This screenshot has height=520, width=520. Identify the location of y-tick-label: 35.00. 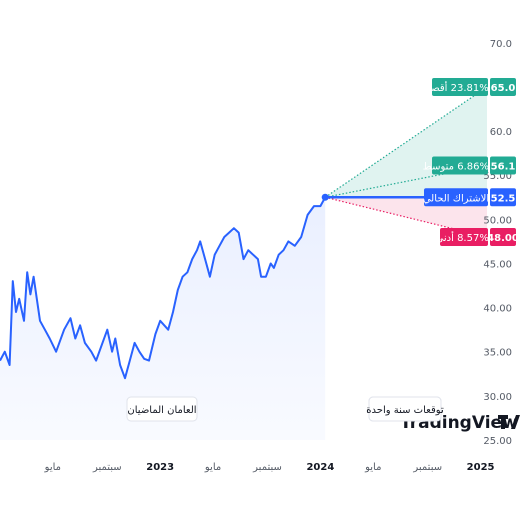
(497, 353).